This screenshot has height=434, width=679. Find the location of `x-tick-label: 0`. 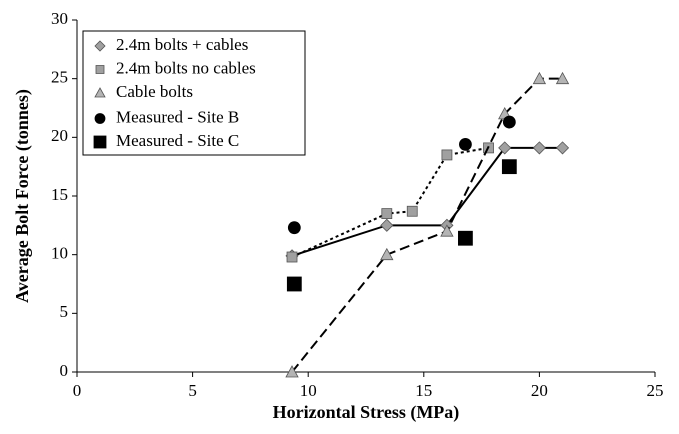

x-tick-label: 0 is located at coordinates (77, 390).